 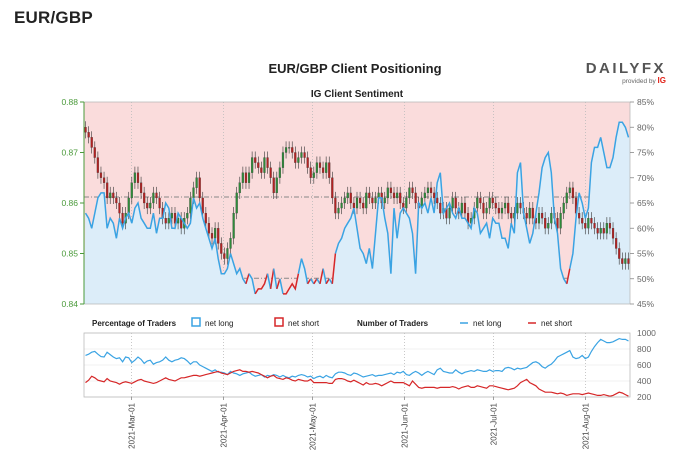 I want to click on x-tick-label: 2021-Apr-01, so click(x=223, y=424).